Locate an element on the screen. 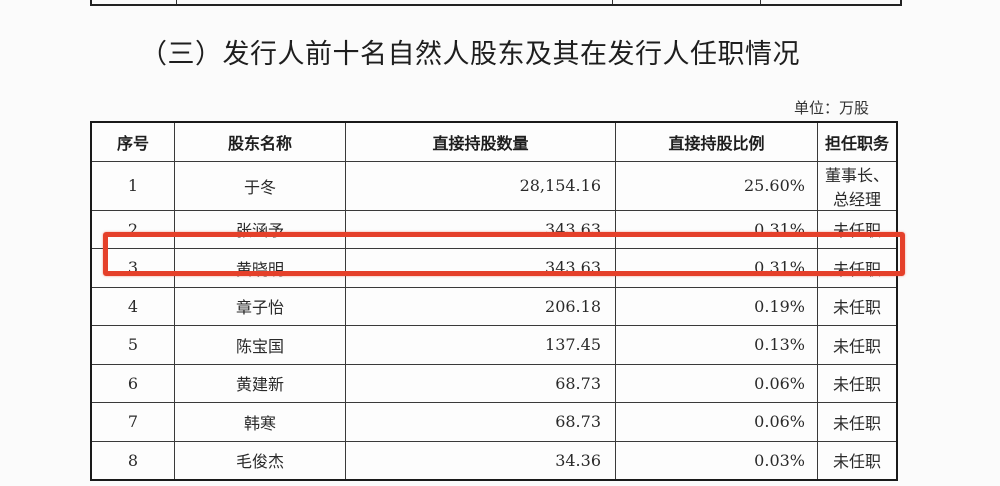 This screenshot has height=486, width=1000. table-row: 7 韩寒 68.73 0.06% 未任职 is located at coordinates (494, 422).